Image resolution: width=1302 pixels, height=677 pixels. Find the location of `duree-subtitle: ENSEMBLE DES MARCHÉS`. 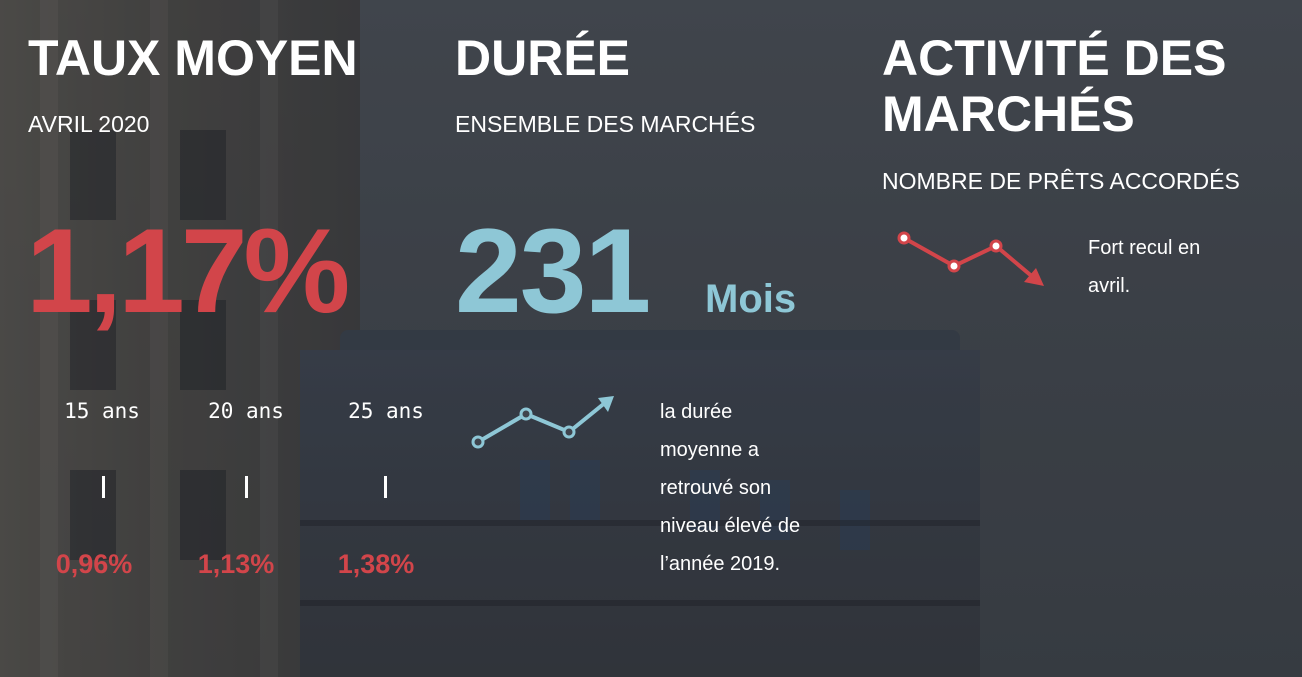

duree-subtitle: ENSEMBLE DES MARCHÉS is located at coordinates (605, 124).